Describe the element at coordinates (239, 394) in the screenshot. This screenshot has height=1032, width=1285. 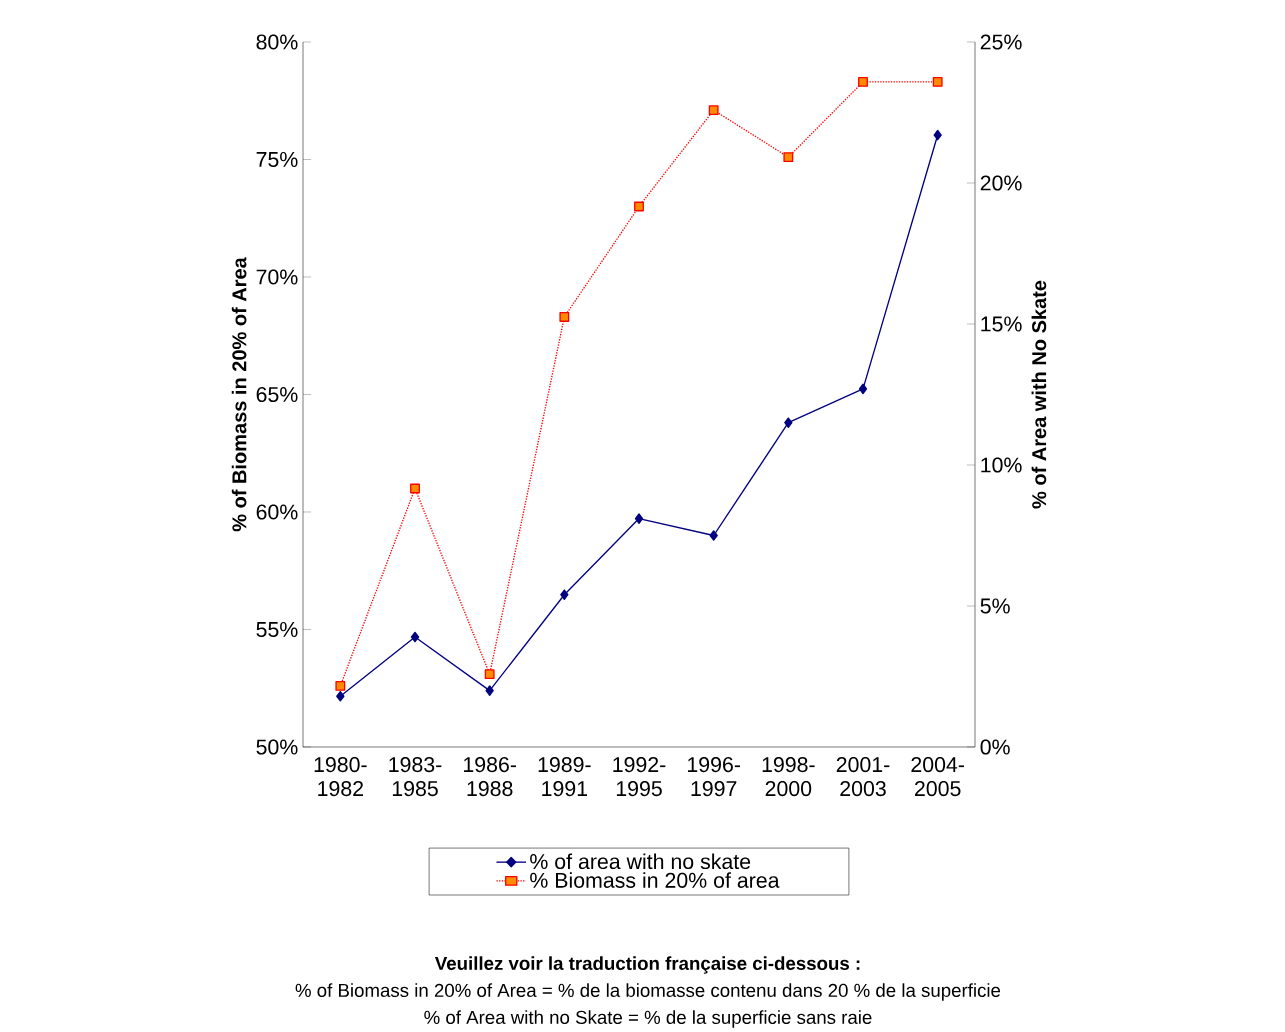
I see `y-axis-title: % of Biomass in 20% of Area` at that location.